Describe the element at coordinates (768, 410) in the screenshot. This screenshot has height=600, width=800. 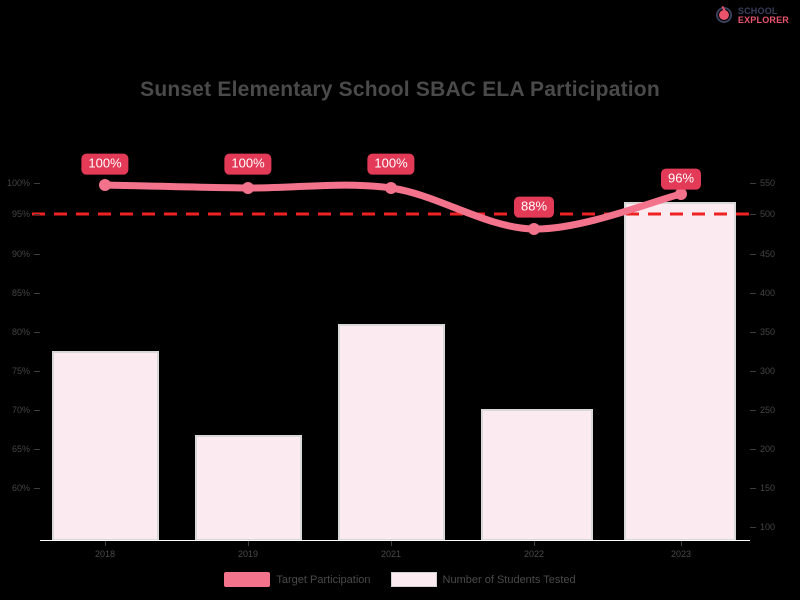
I see `y-axis-right-label: 250` at that location.